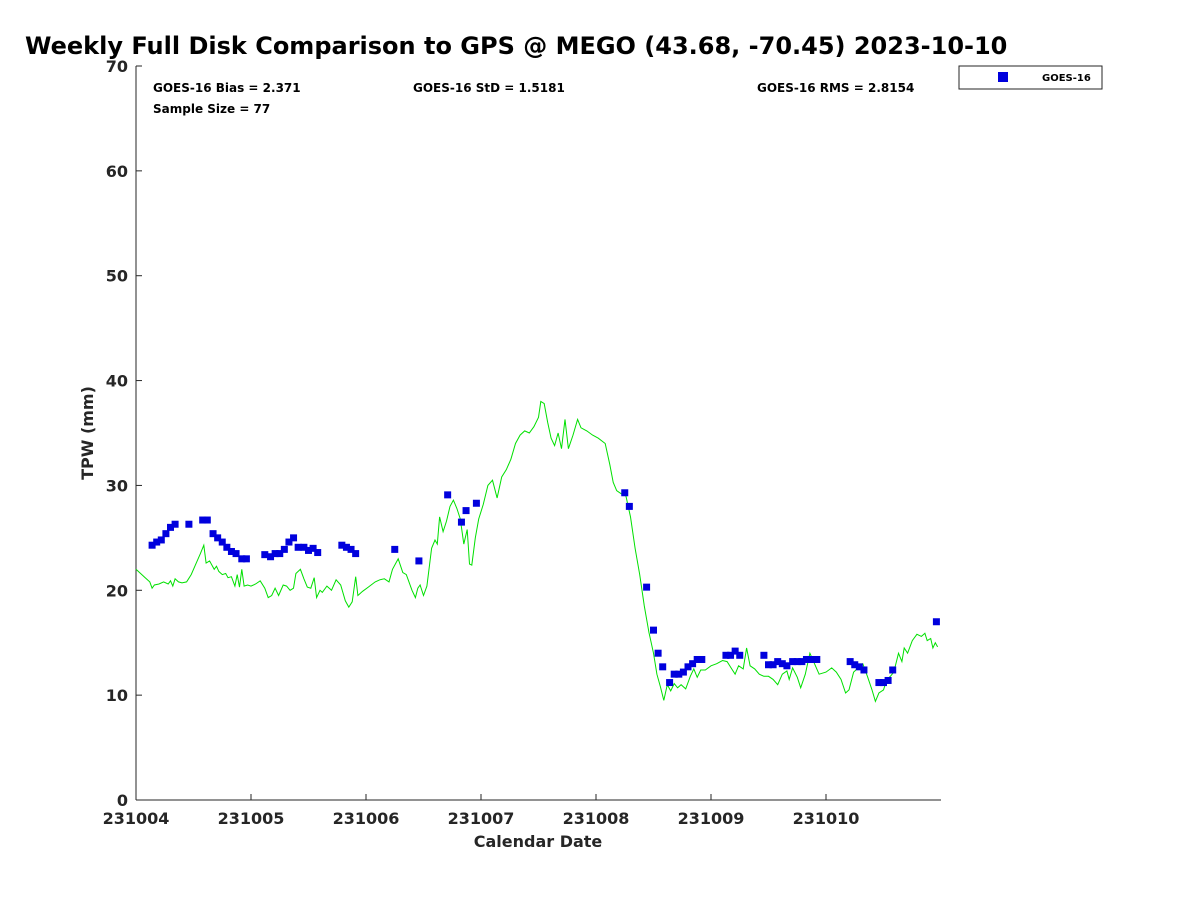  I want to click on x-axis-label: Calendar Date, so click(538, 841).